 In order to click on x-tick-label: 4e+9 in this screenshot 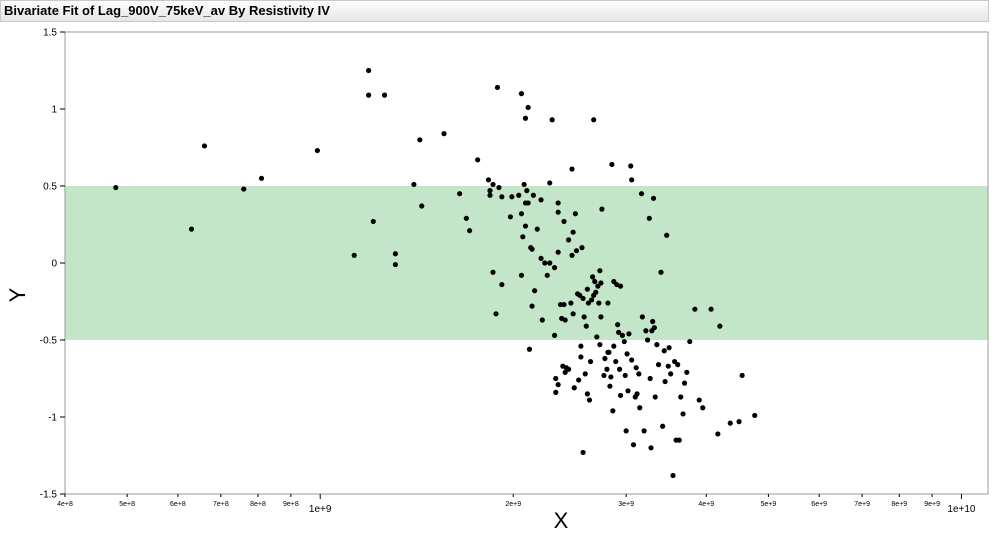, I will do `click(706, 504)`.